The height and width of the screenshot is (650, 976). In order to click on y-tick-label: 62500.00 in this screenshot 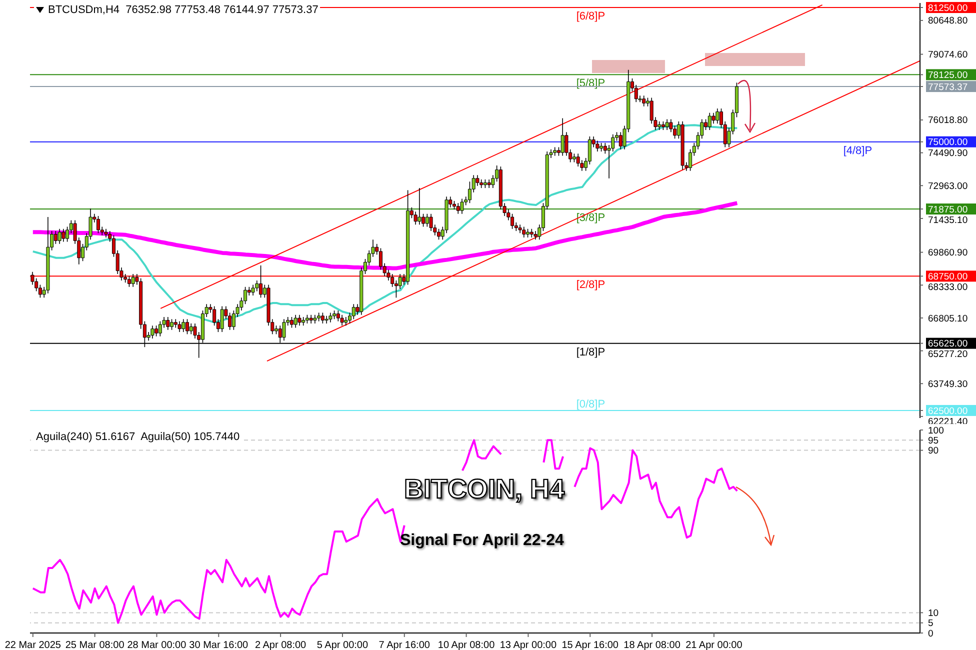, I will do `click(948, 411)`.